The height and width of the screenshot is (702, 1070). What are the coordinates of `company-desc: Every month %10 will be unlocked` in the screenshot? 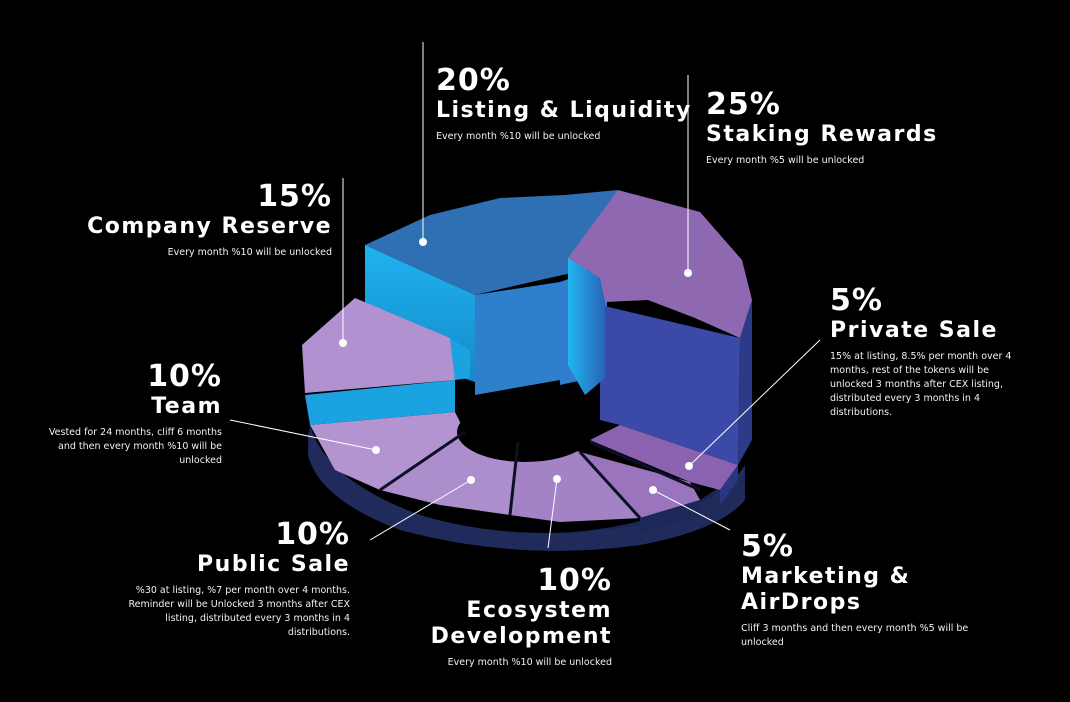 It's located at (249, 252).